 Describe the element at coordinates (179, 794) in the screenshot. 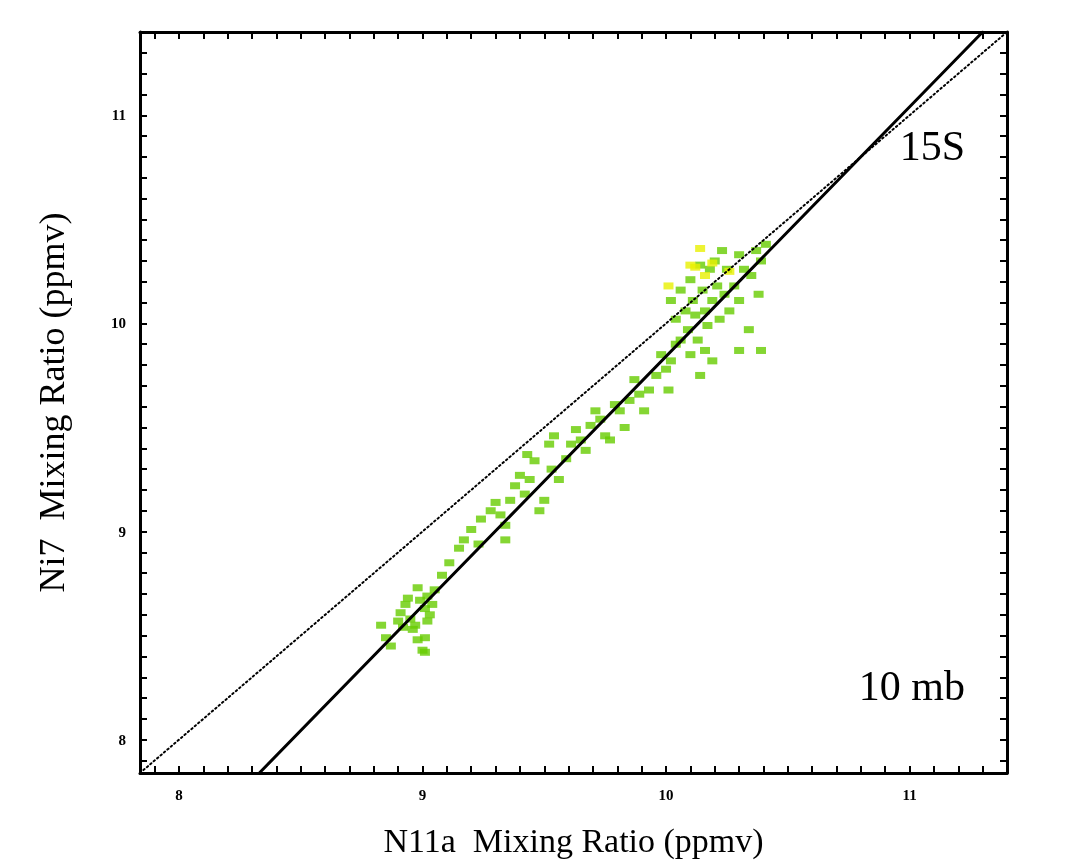

I see `x-tick-label: 8` at that location.